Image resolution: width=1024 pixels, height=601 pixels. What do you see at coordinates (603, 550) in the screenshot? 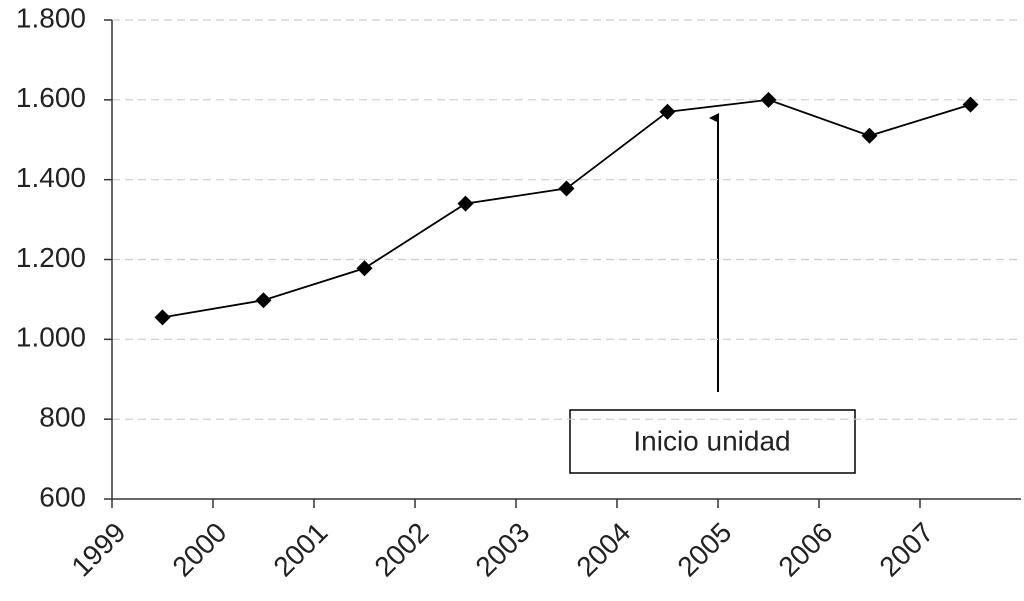
I see `x-tick-label: 2004` at bounding box center [603, 550].